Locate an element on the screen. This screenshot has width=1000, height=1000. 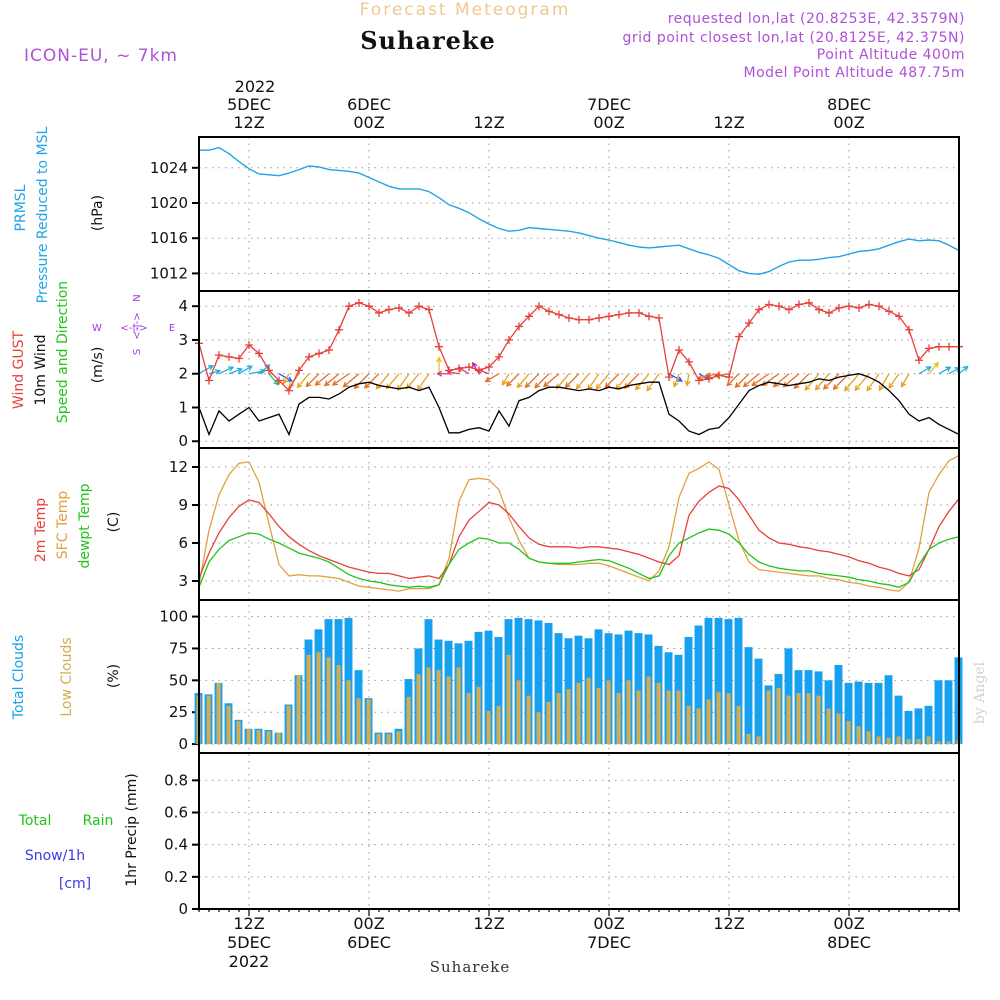
precip-ytick-label: 0.8 is located at coordinates (176, 780).